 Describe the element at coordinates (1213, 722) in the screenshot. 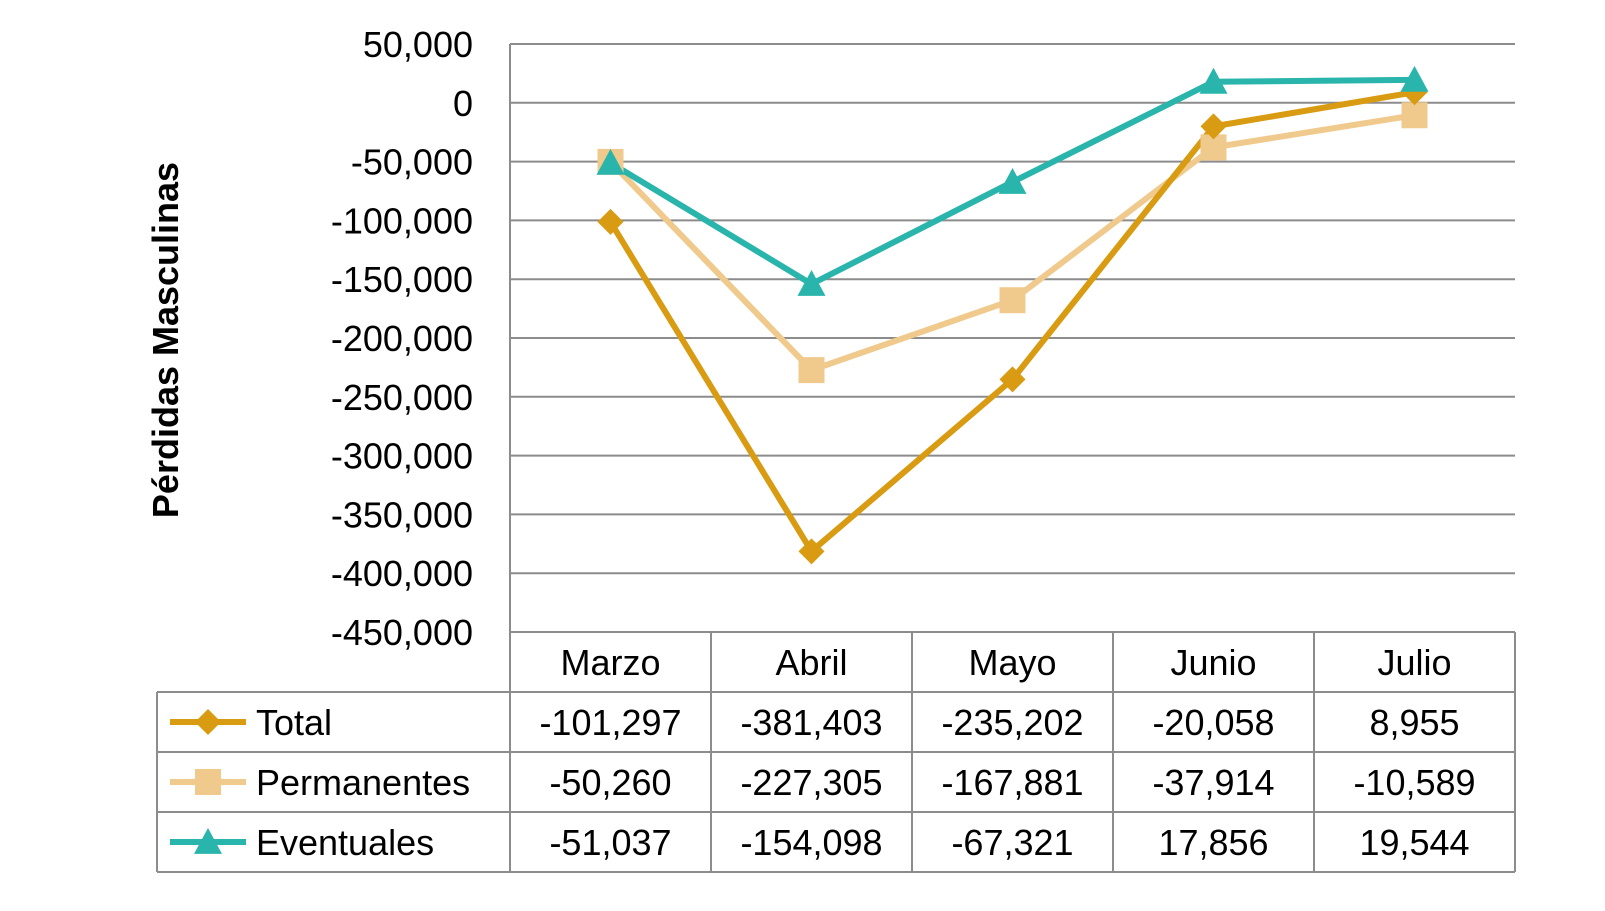

I see `data-cell: -20,058` at that location.